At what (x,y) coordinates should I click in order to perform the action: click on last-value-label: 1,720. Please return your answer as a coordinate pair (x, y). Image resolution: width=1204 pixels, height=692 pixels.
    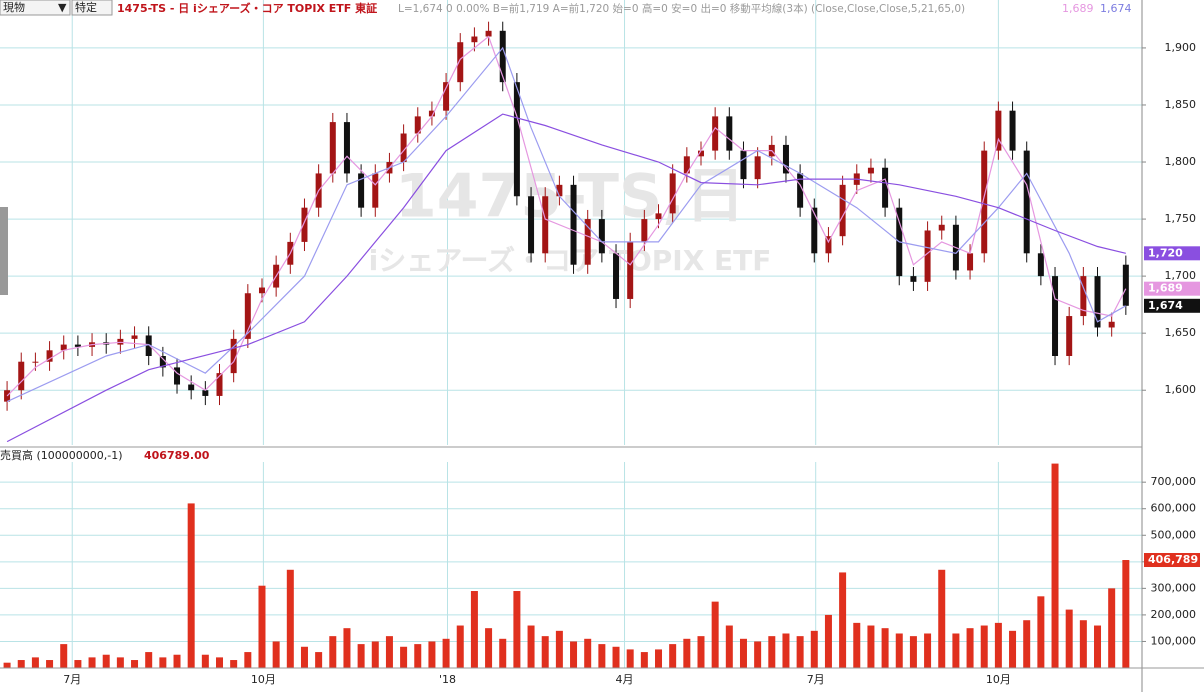
    Looking at the image, I should click on (1165, 252).